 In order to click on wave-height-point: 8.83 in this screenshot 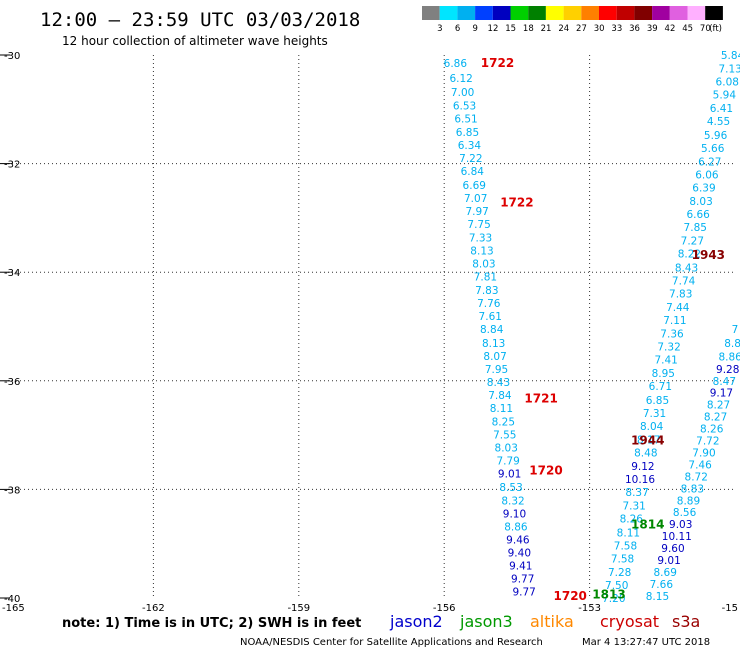, I will do `click(692, 489)`.